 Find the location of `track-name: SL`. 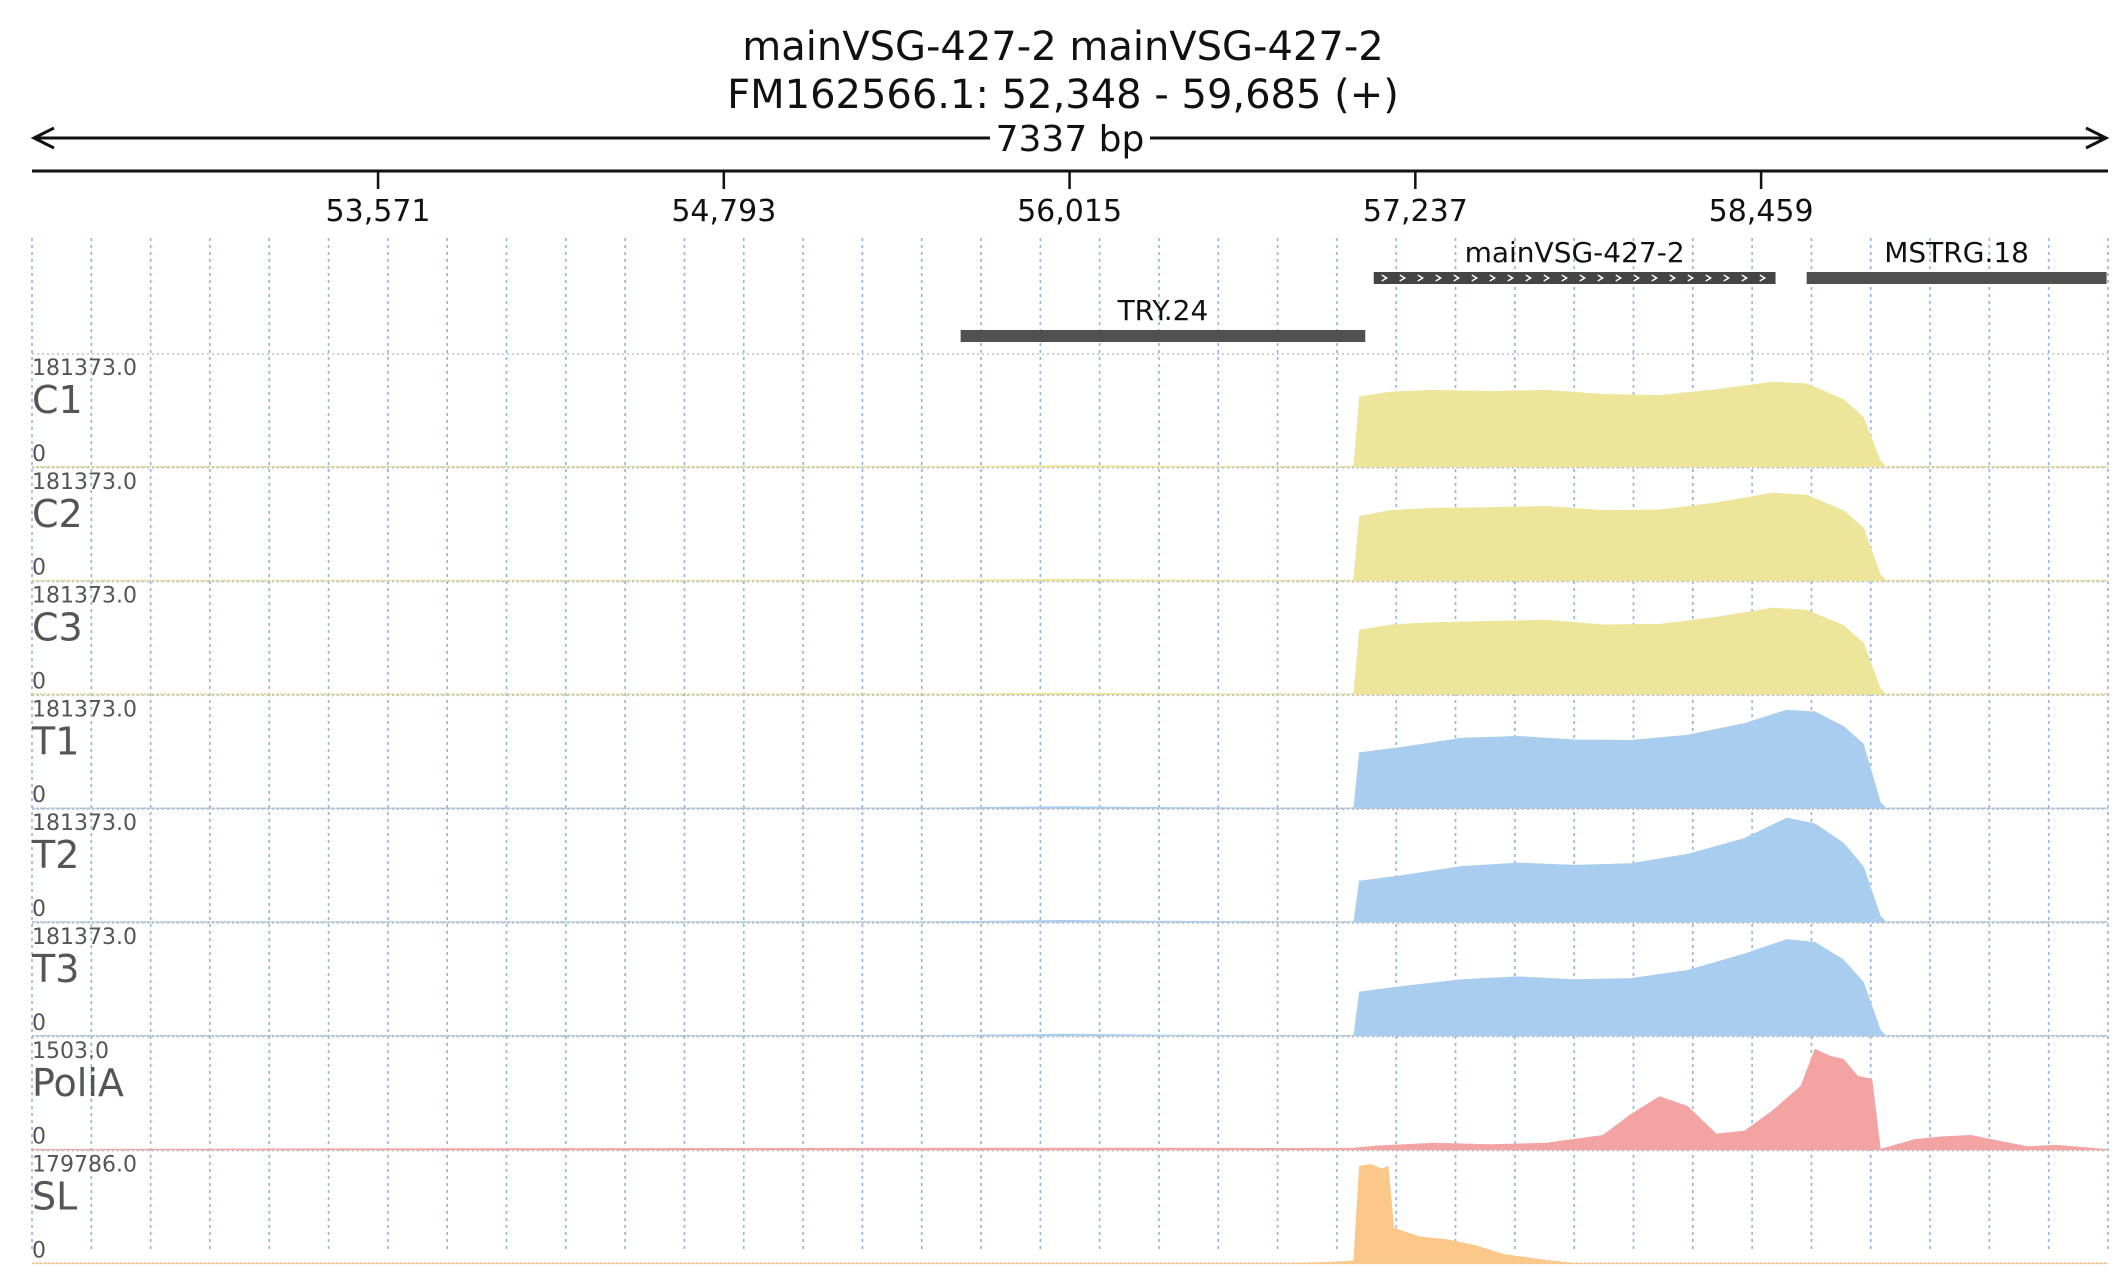

track-name: SL is located at coordinates (54, 1197).